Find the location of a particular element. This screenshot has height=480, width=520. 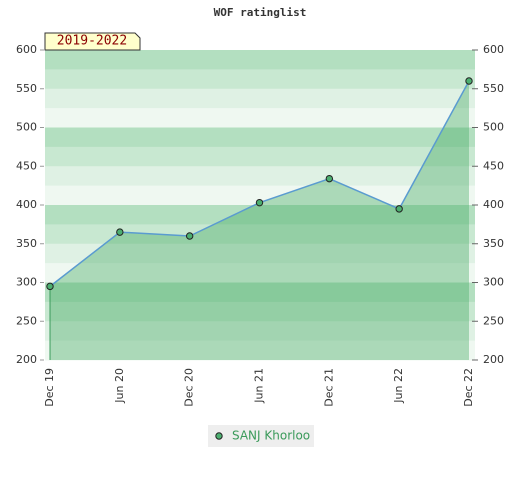

y2-tick-label: 300 is located at coordinates (493, 282).